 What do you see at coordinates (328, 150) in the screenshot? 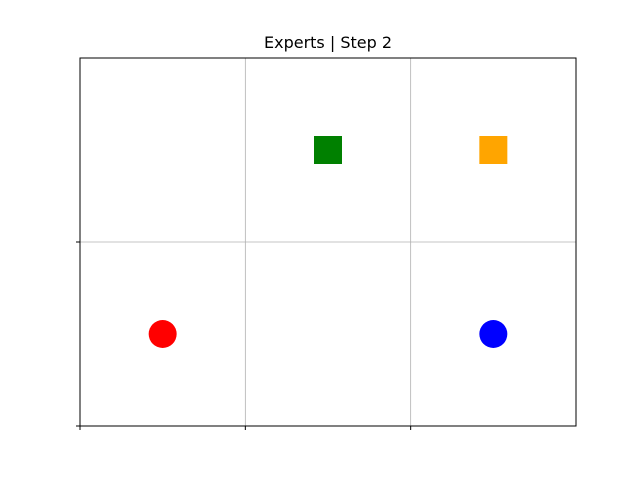
I see `green-goal` at bounding box center [328, 150].